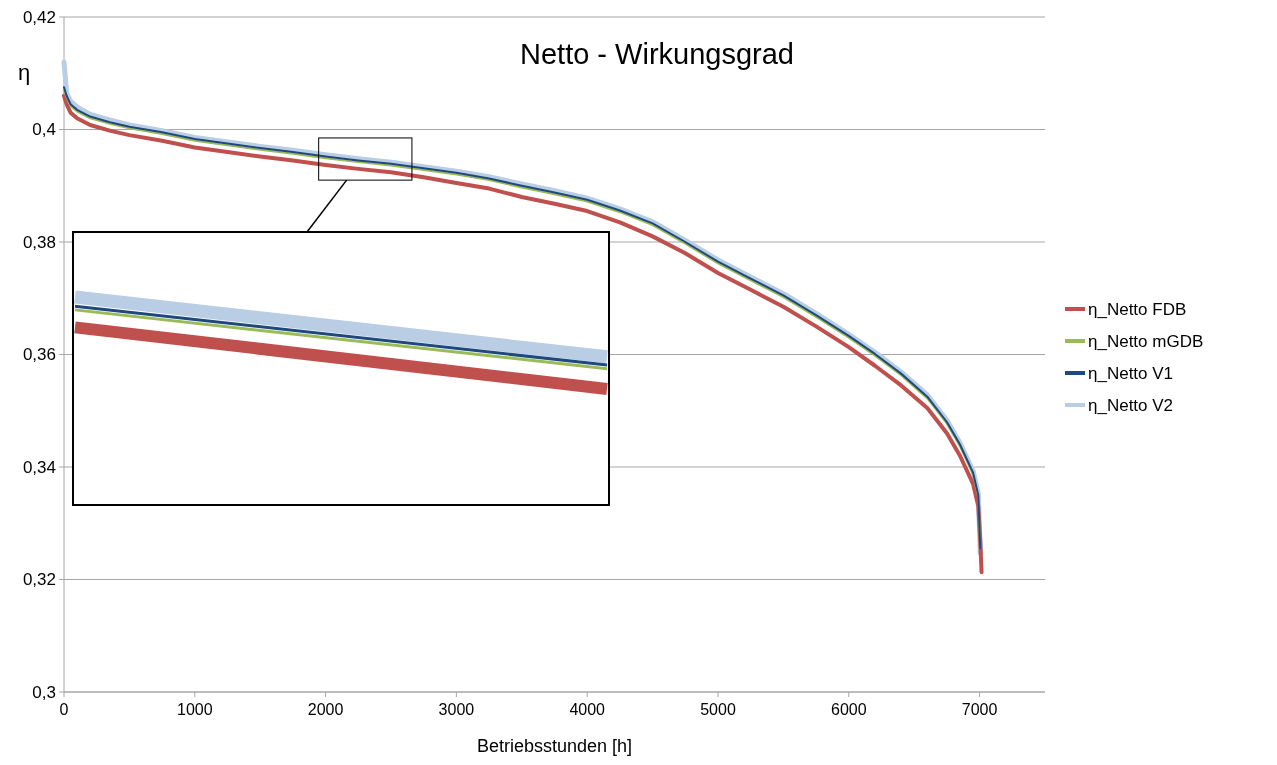  Describe the element at coordinates (24, 72) in the screenshot. I see `y-axis-title: η` at that location.